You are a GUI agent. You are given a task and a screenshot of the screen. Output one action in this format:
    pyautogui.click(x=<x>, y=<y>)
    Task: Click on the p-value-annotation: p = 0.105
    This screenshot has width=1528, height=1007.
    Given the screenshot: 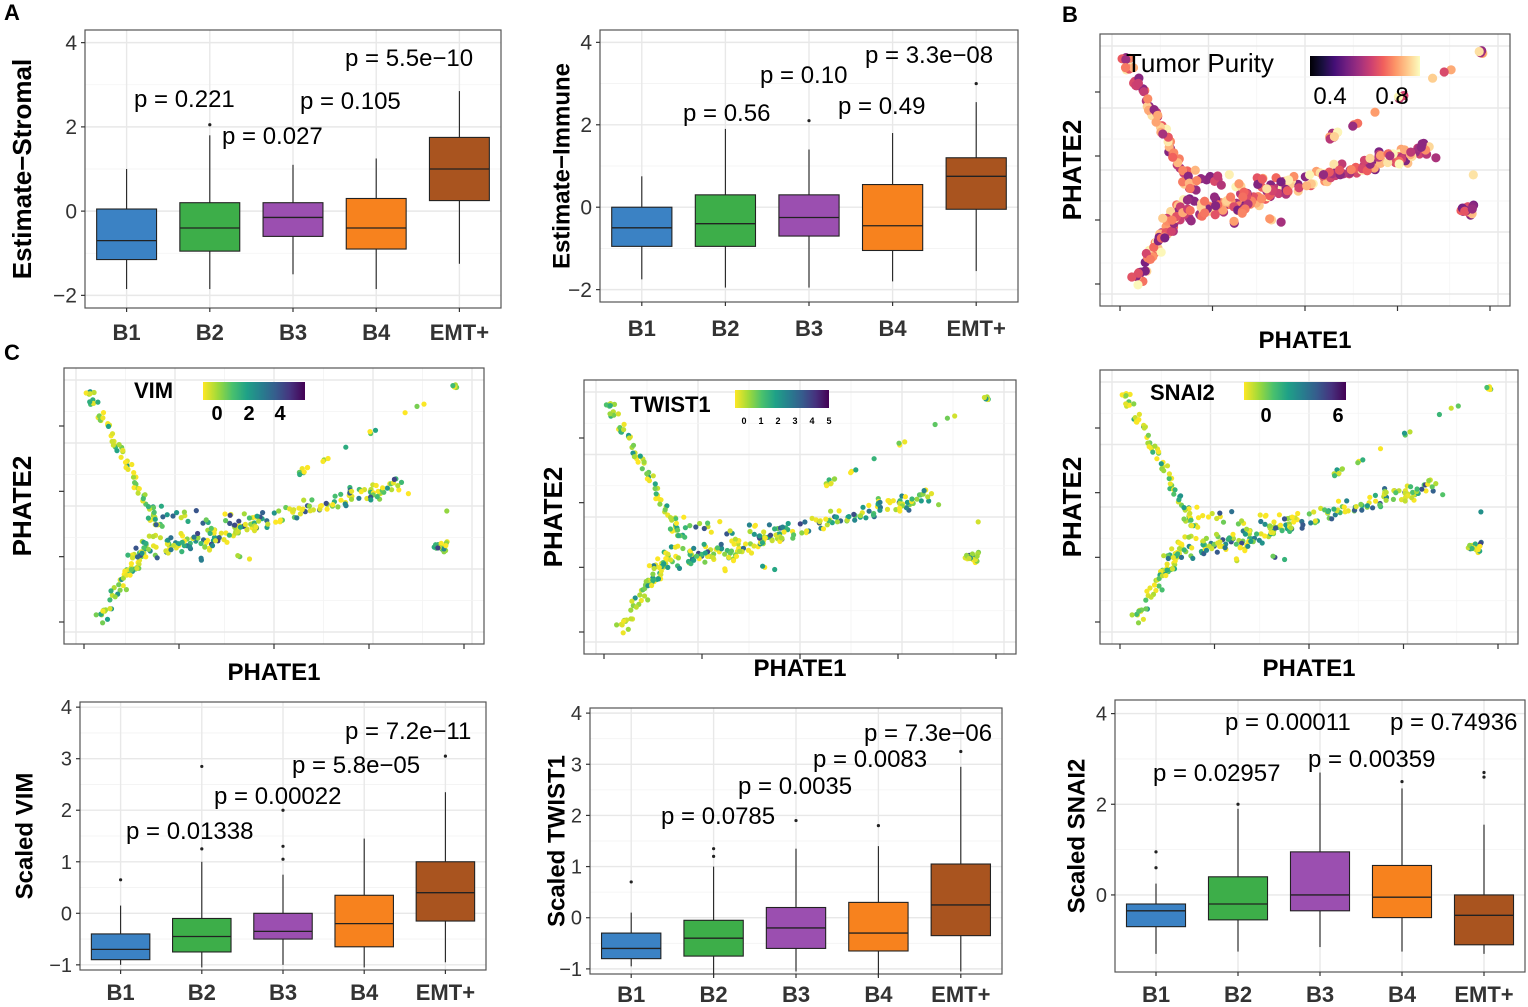 What is the action you would take?
    pyautogui.click(x=350, y=101)
    